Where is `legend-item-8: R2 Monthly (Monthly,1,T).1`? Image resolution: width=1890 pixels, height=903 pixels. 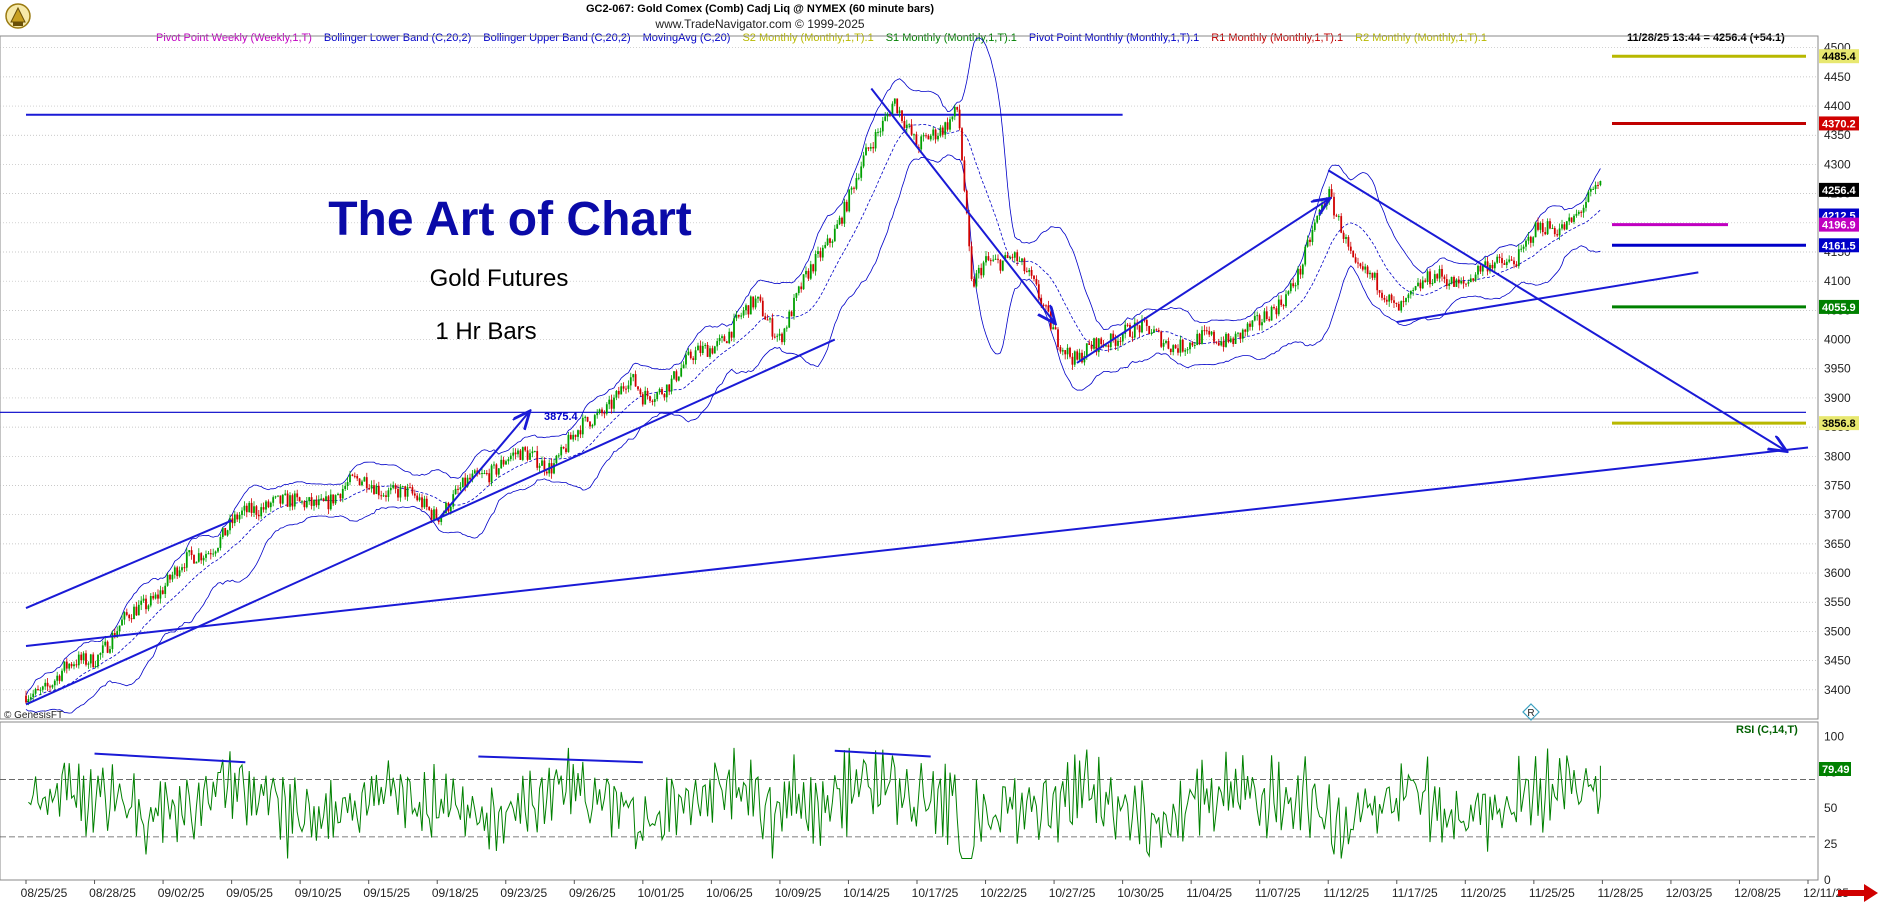 legend-item-8: R2 Monthly (Monthly,1,T).1 is located at coordinates (1421, 38).